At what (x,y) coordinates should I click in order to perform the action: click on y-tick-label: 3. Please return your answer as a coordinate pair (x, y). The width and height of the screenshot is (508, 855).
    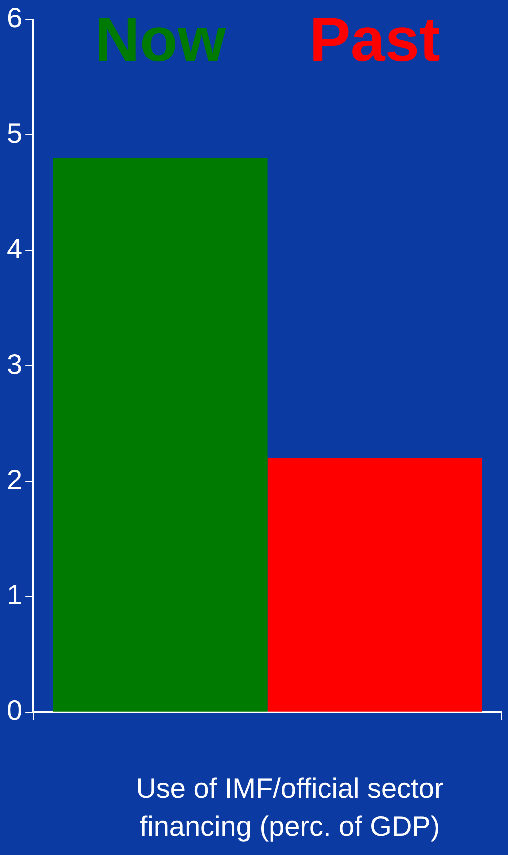
    Looking at the image, I should click on (14, 364).